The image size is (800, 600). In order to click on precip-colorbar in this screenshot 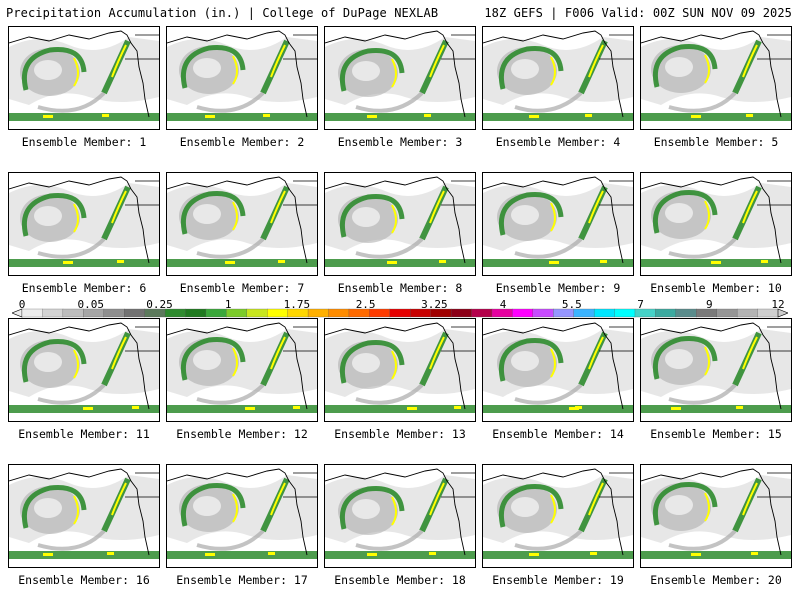, I will do `click(400, 313)`.